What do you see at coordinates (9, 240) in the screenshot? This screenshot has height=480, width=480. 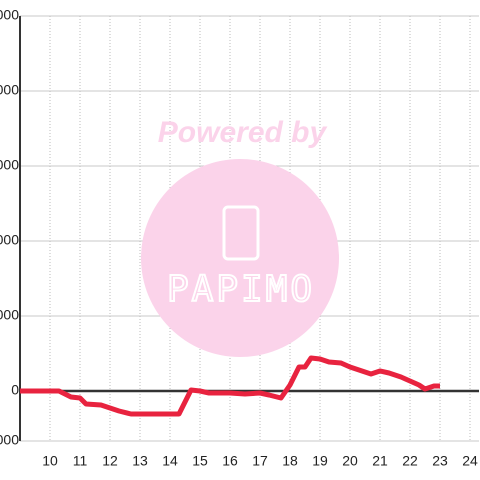 I see `y-tick-label: 60,000` at bounding box center [9, 240].